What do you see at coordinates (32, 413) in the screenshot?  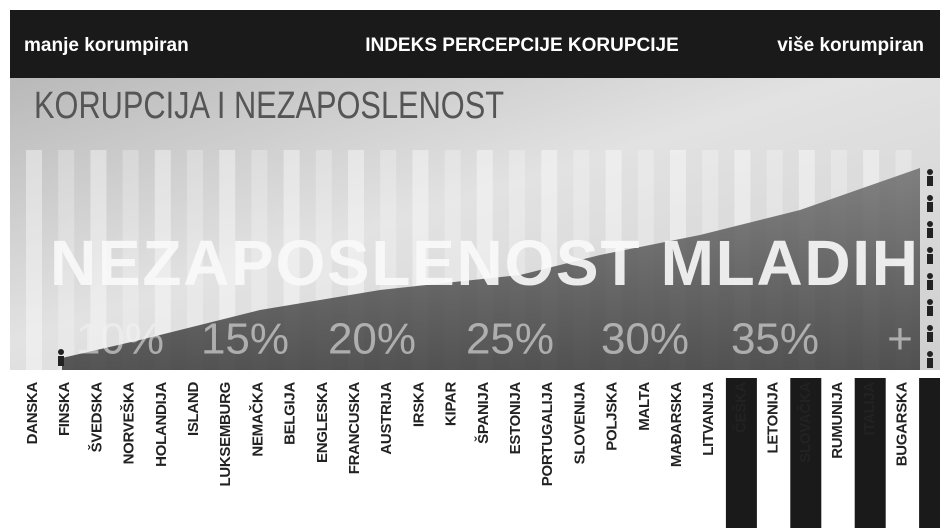 I see `country-label: DANSKA` at bounding box center [32, 413].